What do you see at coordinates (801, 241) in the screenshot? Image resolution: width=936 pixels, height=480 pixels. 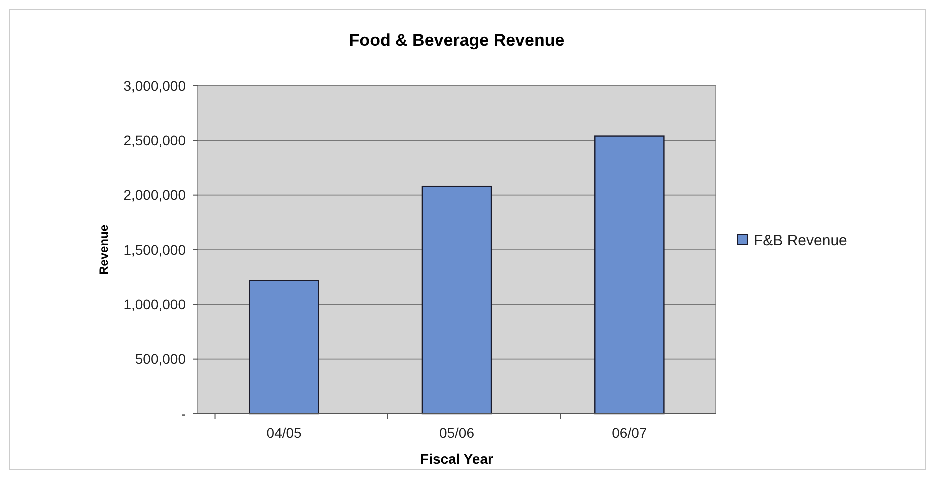 I see `legend-label: F&B Revenue` at bounding box center [801, 241].